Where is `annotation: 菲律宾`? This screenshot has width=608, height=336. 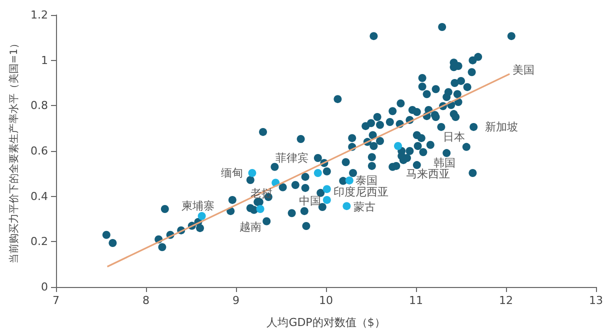 annotation: 菲律宾 is located at coordinates (291, 157).